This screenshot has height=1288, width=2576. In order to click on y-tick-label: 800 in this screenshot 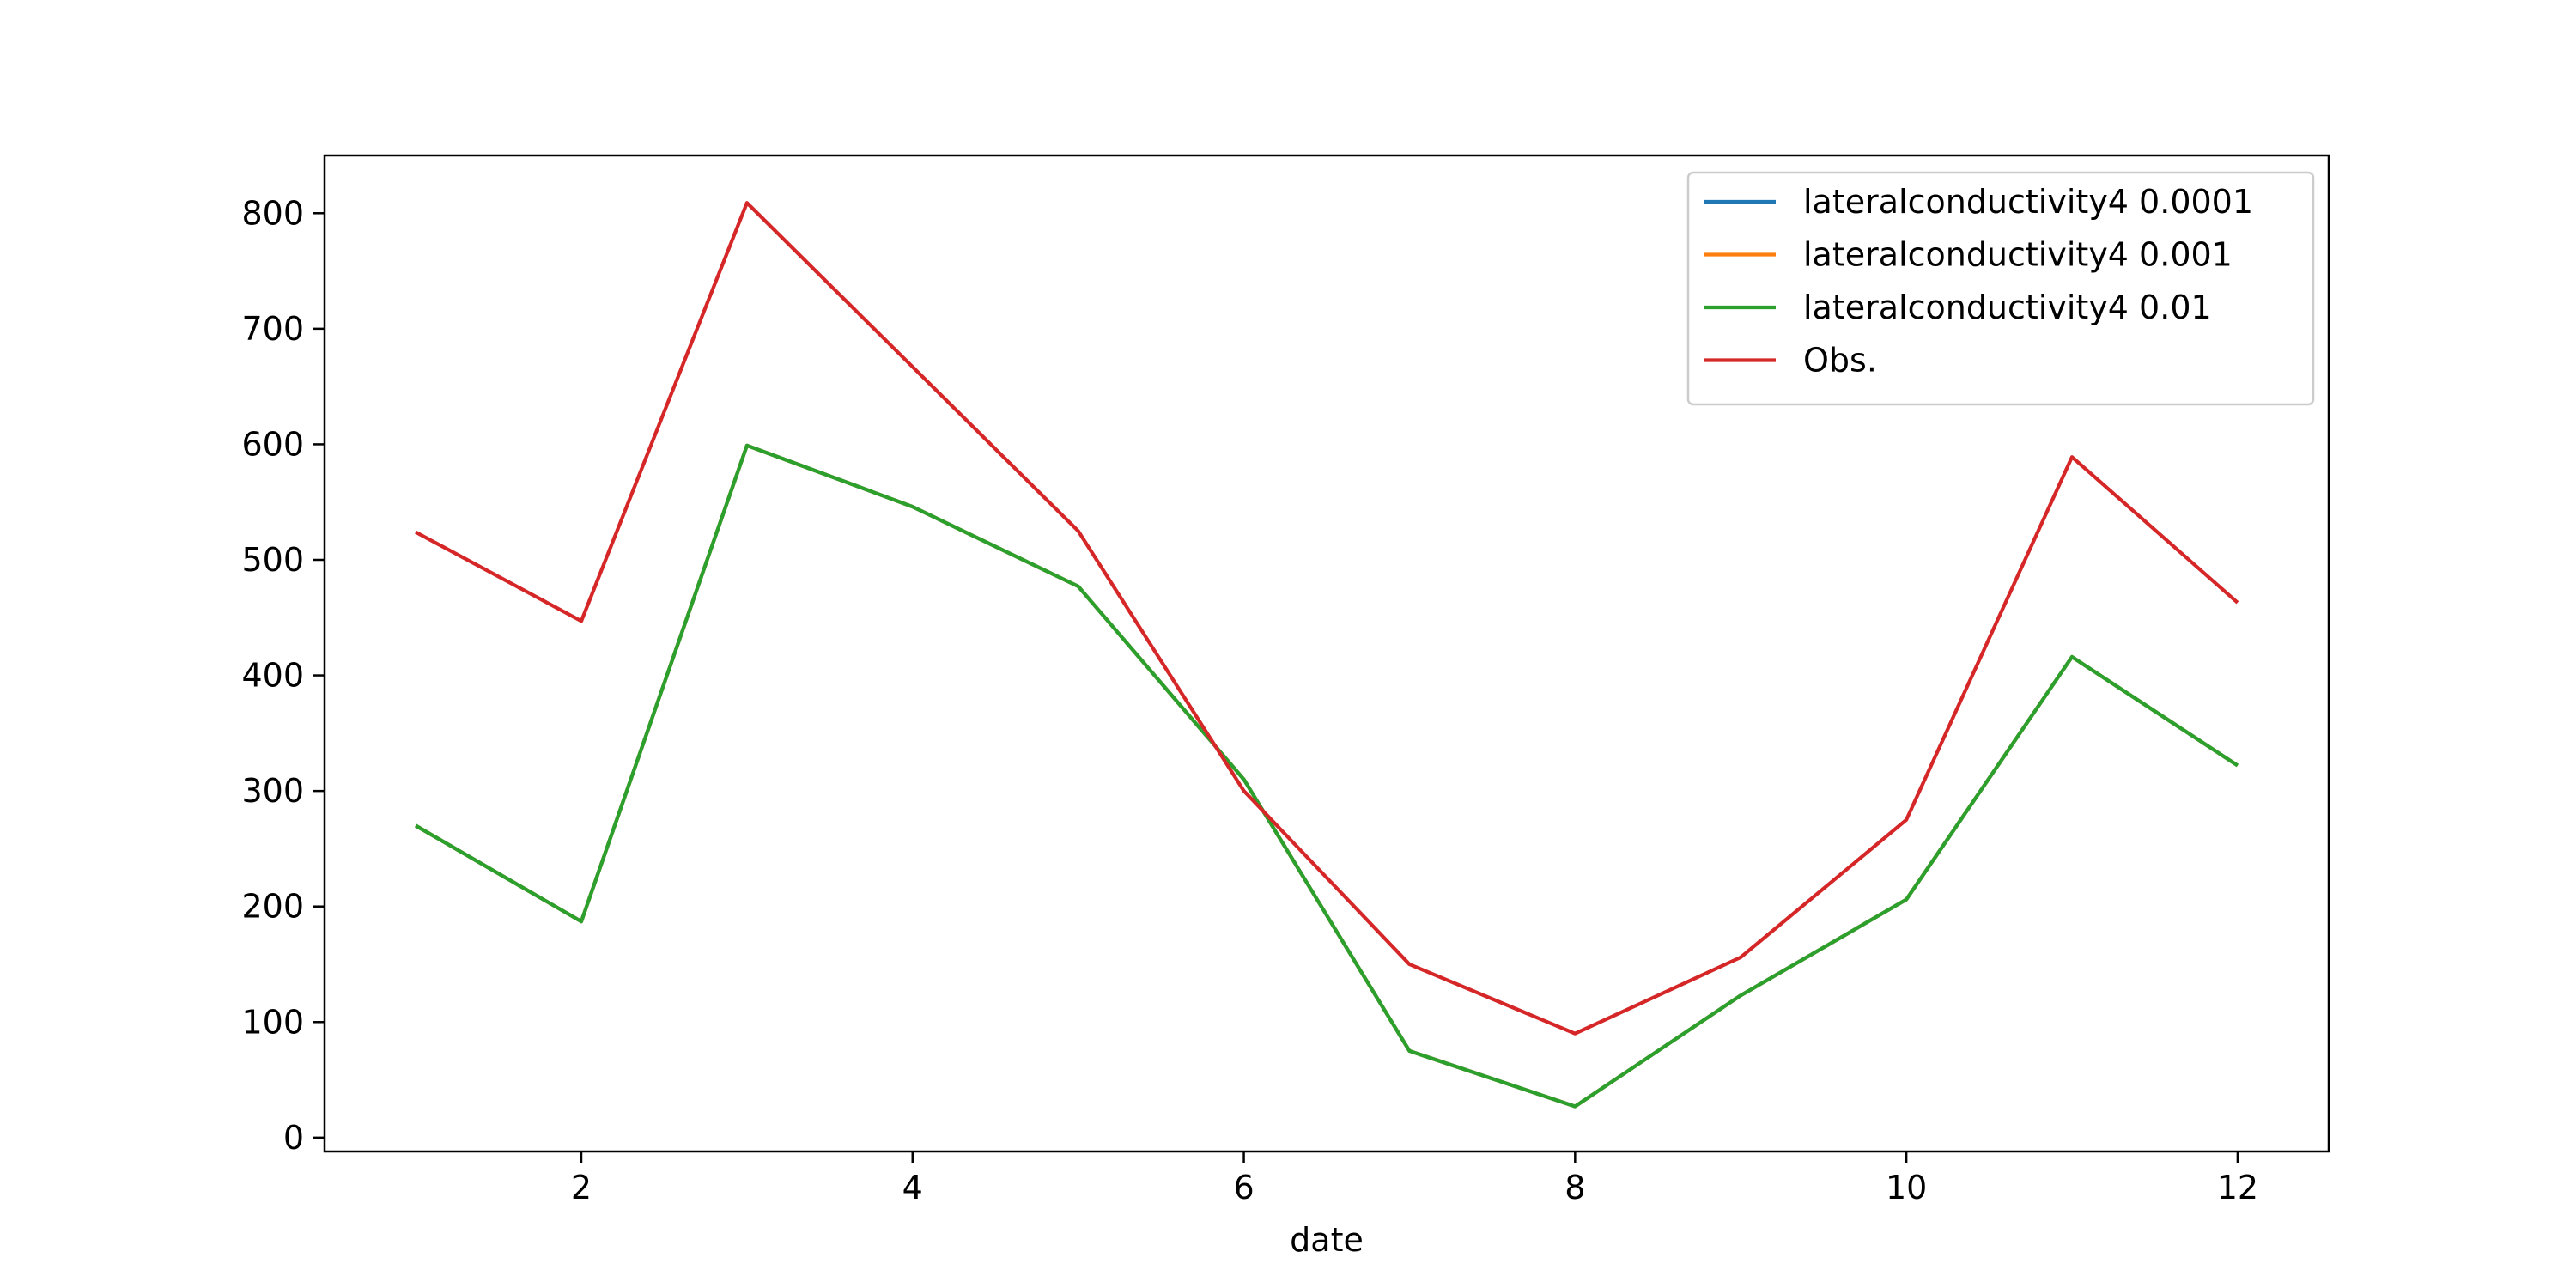, I will do `click(272, 213)`.